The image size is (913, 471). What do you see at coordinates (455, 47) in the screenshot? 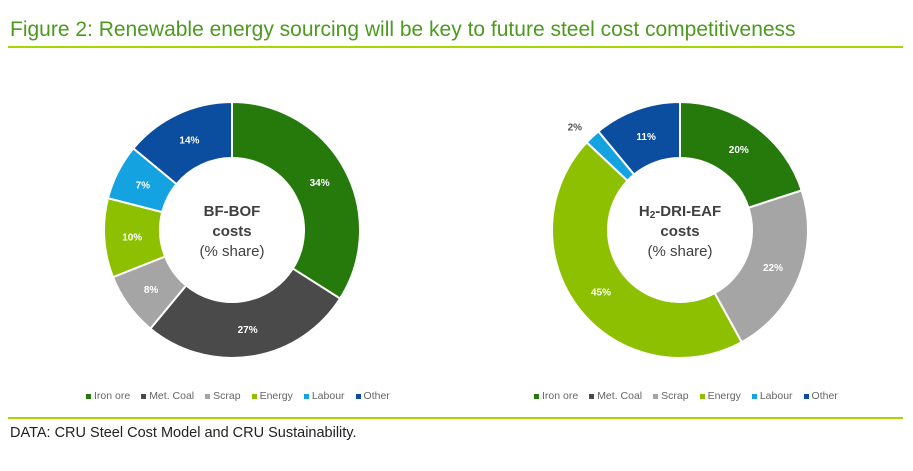
I see `title-rule` at bounding box center [455, 47].